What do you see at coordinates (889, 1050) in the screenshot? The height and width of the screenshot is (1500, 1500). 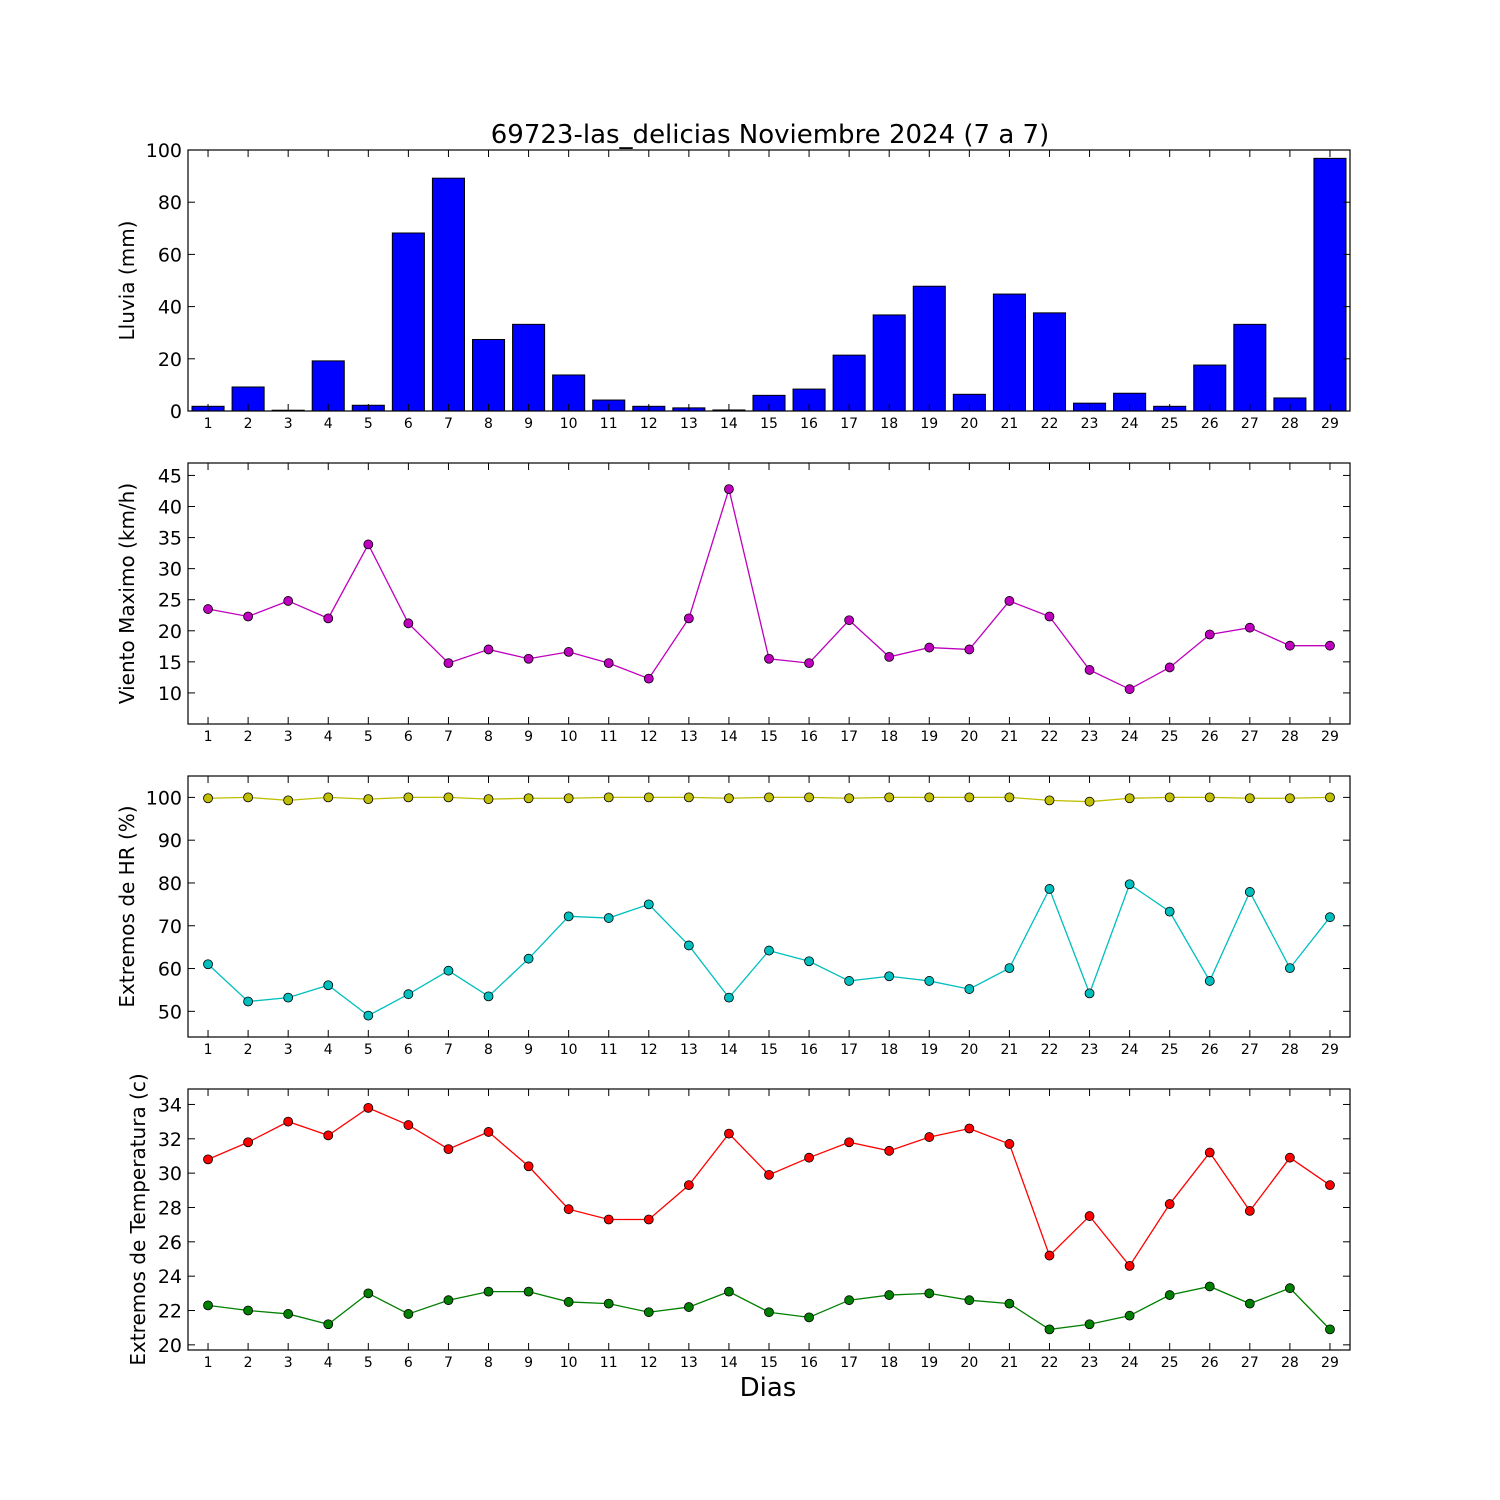 I see `x-tick-label: 18` at bounding box center [889, 1050].